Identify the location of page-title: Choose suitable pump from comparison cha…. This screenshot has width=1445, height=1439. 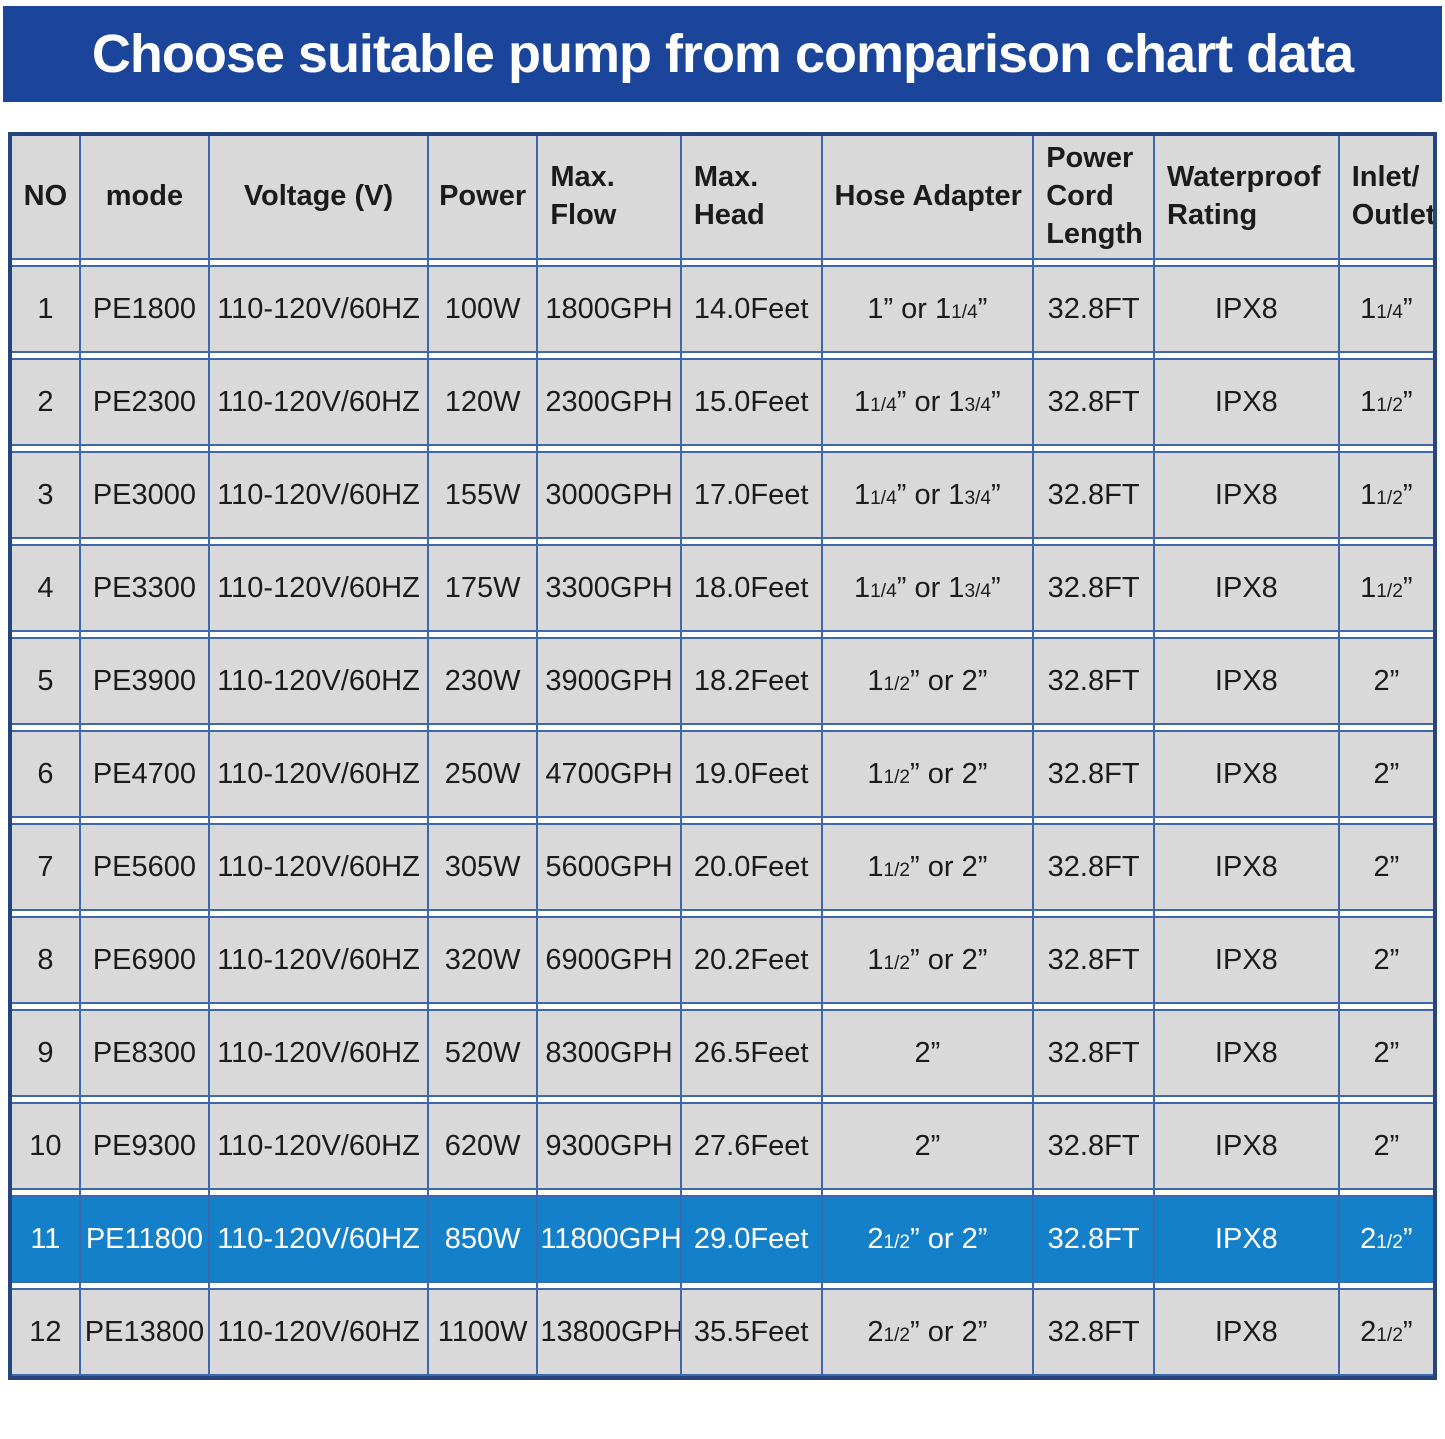
(722, 54).